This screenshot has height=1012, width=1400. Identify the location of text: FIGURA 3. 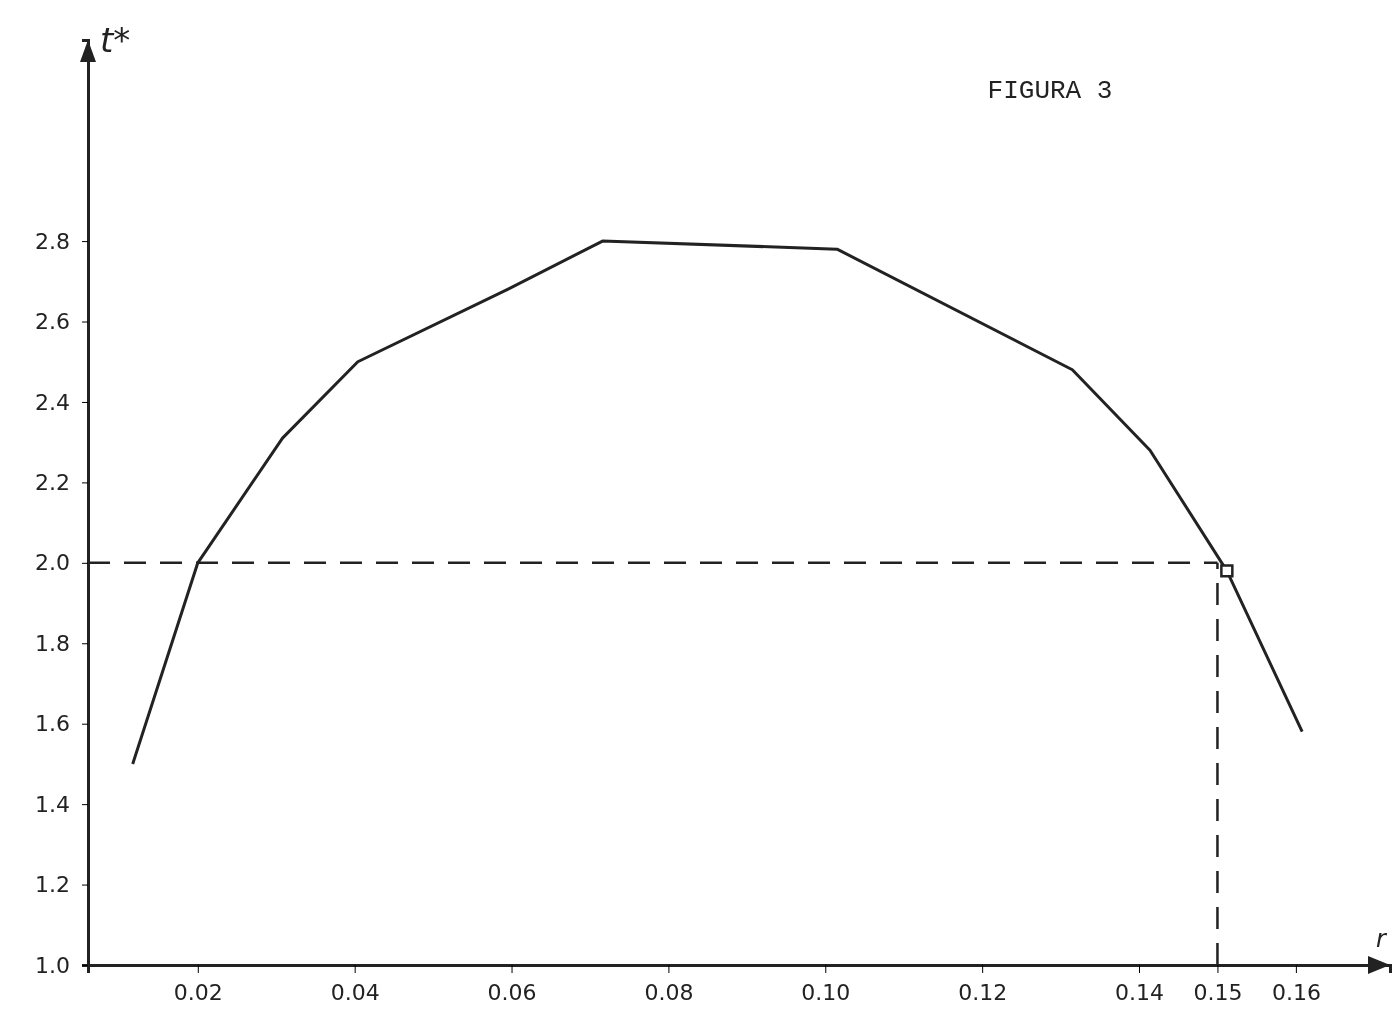
(1050, 91).